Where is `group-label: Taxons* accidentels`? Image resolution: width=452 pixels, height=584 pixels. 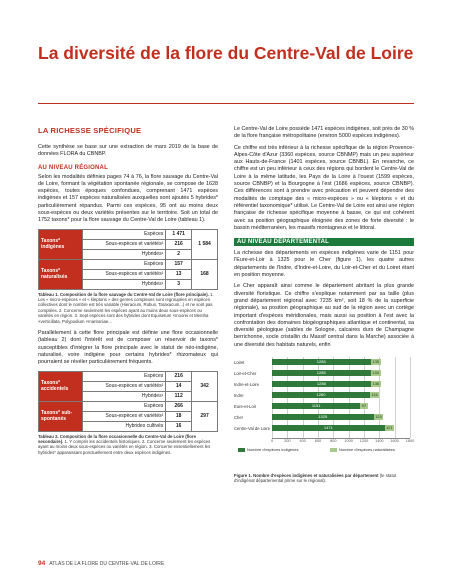
group-label: Taxons* accidentels is located at coordinates (60, 386).